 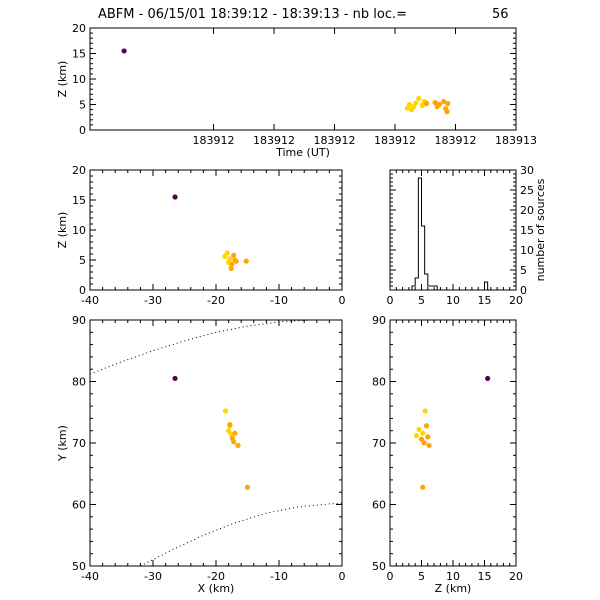 I want to click on x-axis-label: Time (UT), so click(x=302, y=152).